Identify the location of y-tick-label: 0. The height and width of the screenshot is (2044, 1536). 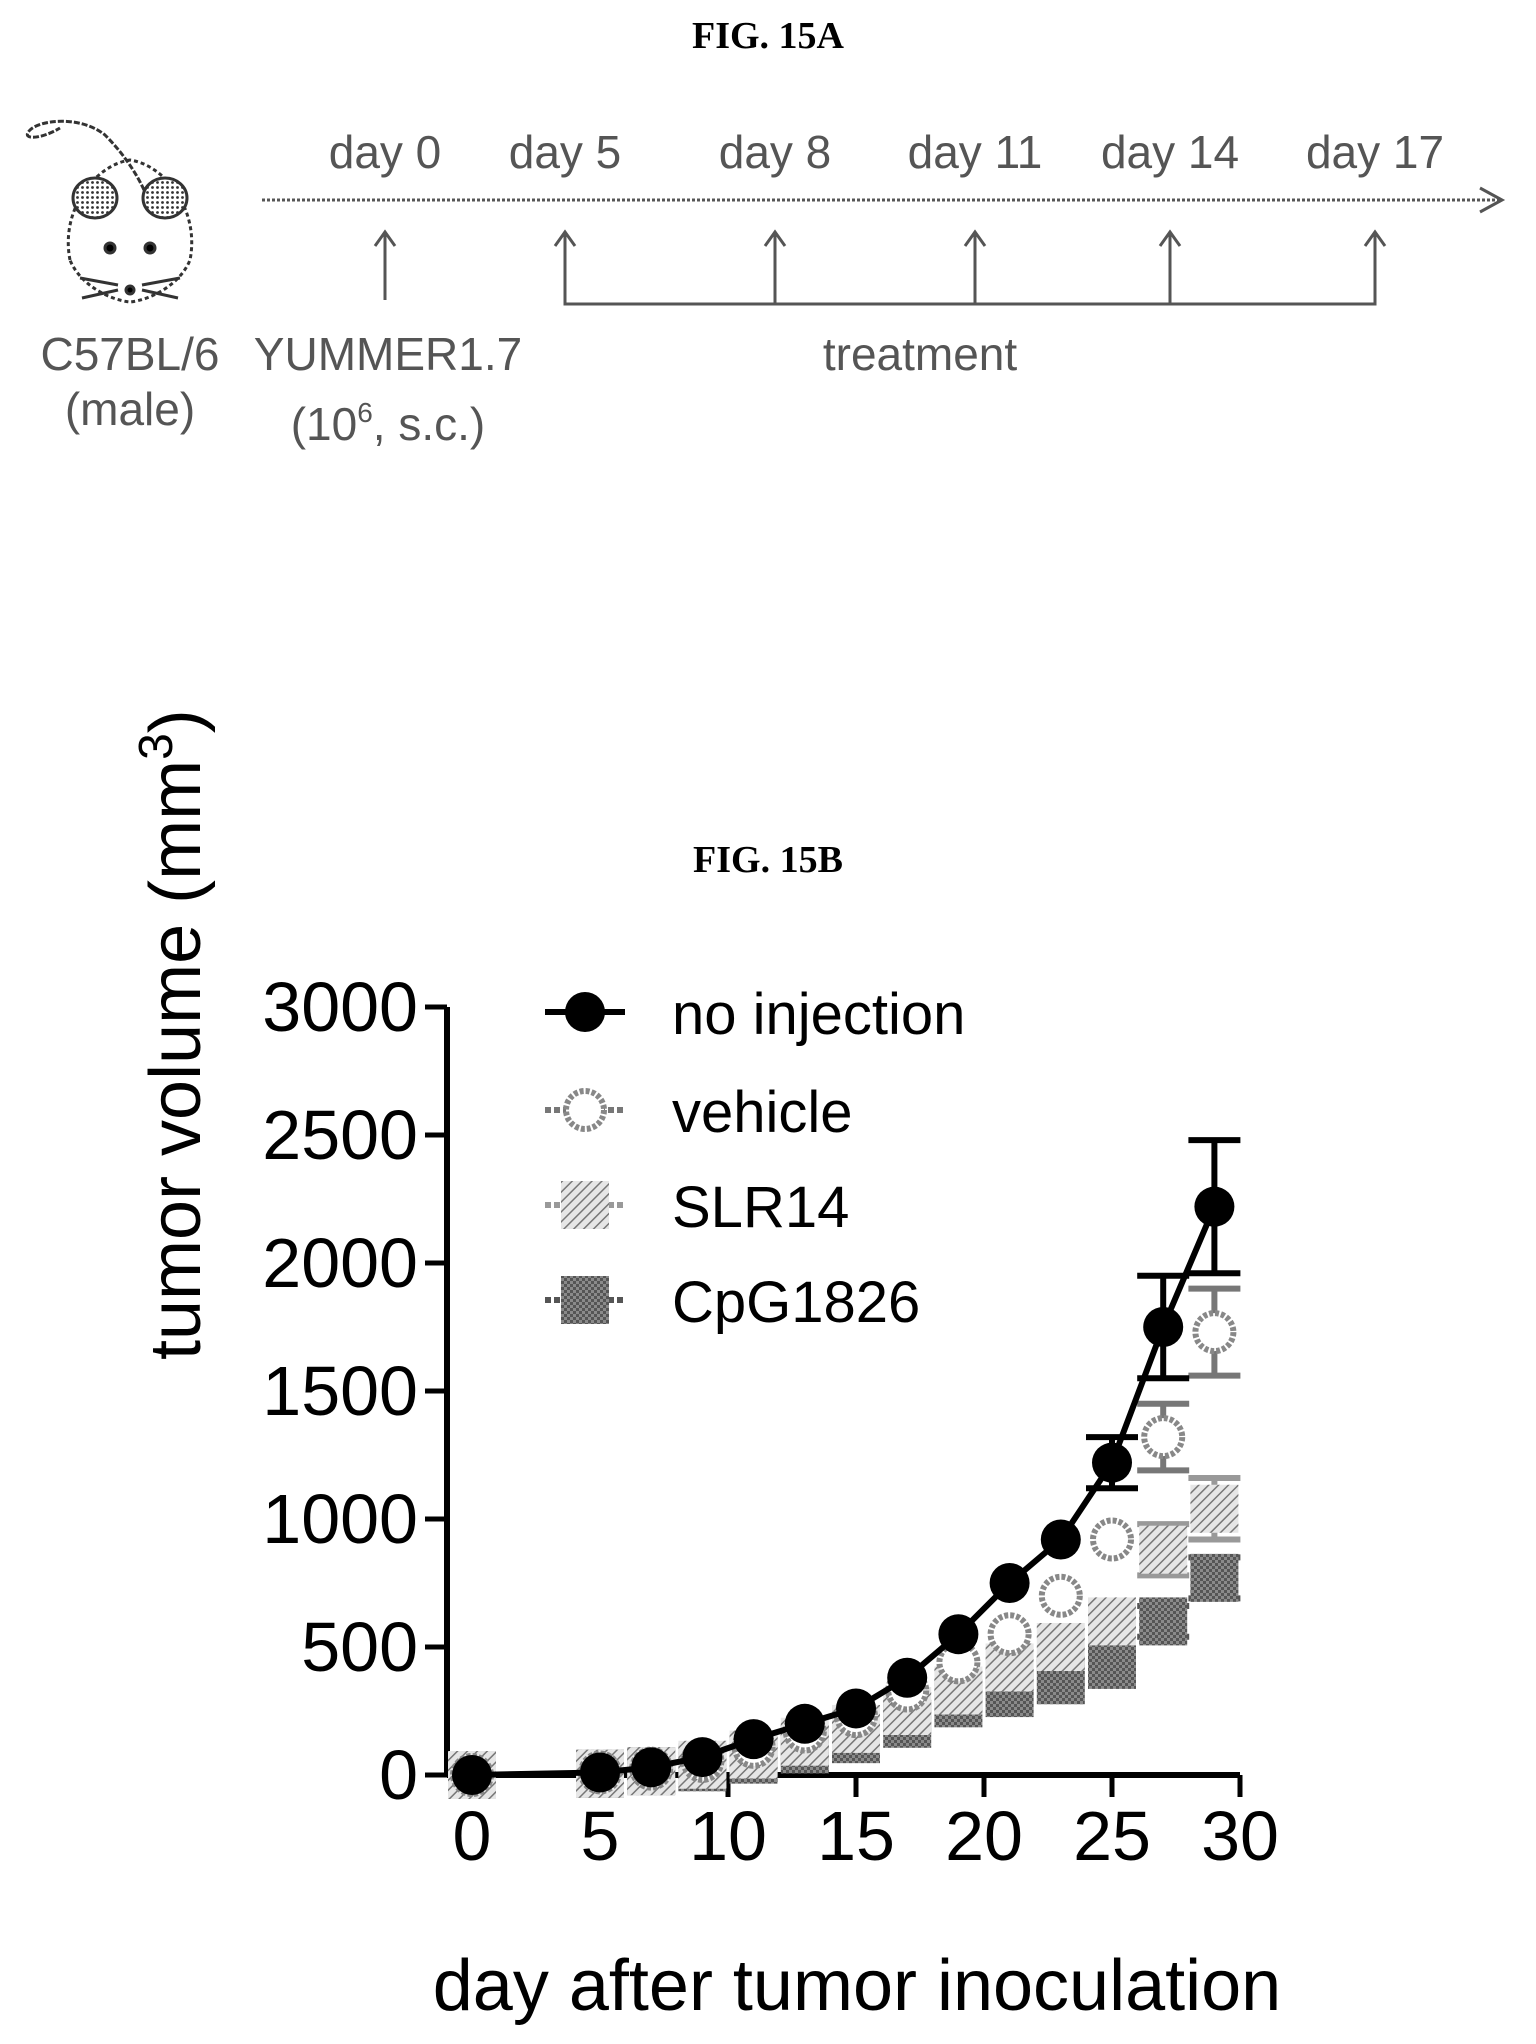
(398, 1775).